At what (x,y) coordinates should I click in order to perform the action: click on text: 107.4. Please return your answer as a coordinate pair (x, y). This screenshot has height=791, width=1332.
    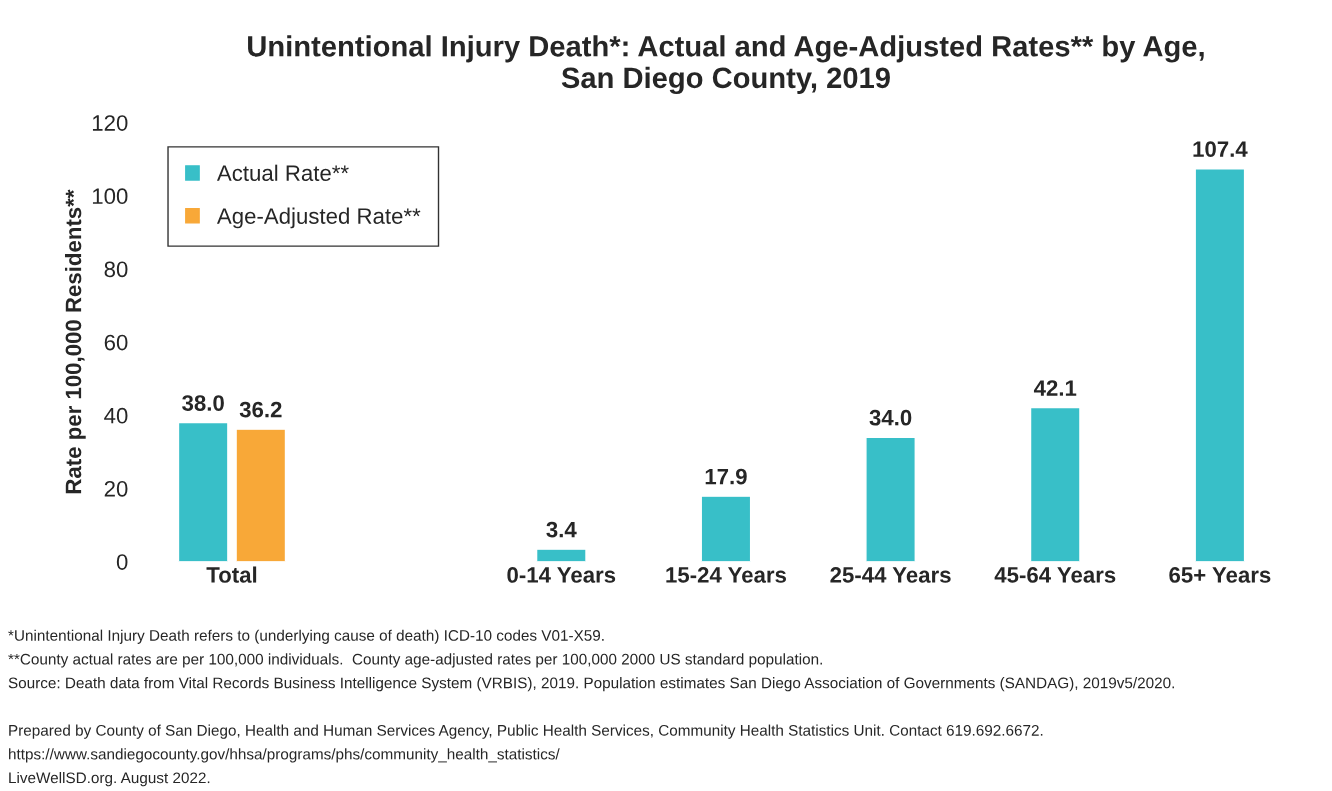
    Looking at the image, I should click on (1220, 149).